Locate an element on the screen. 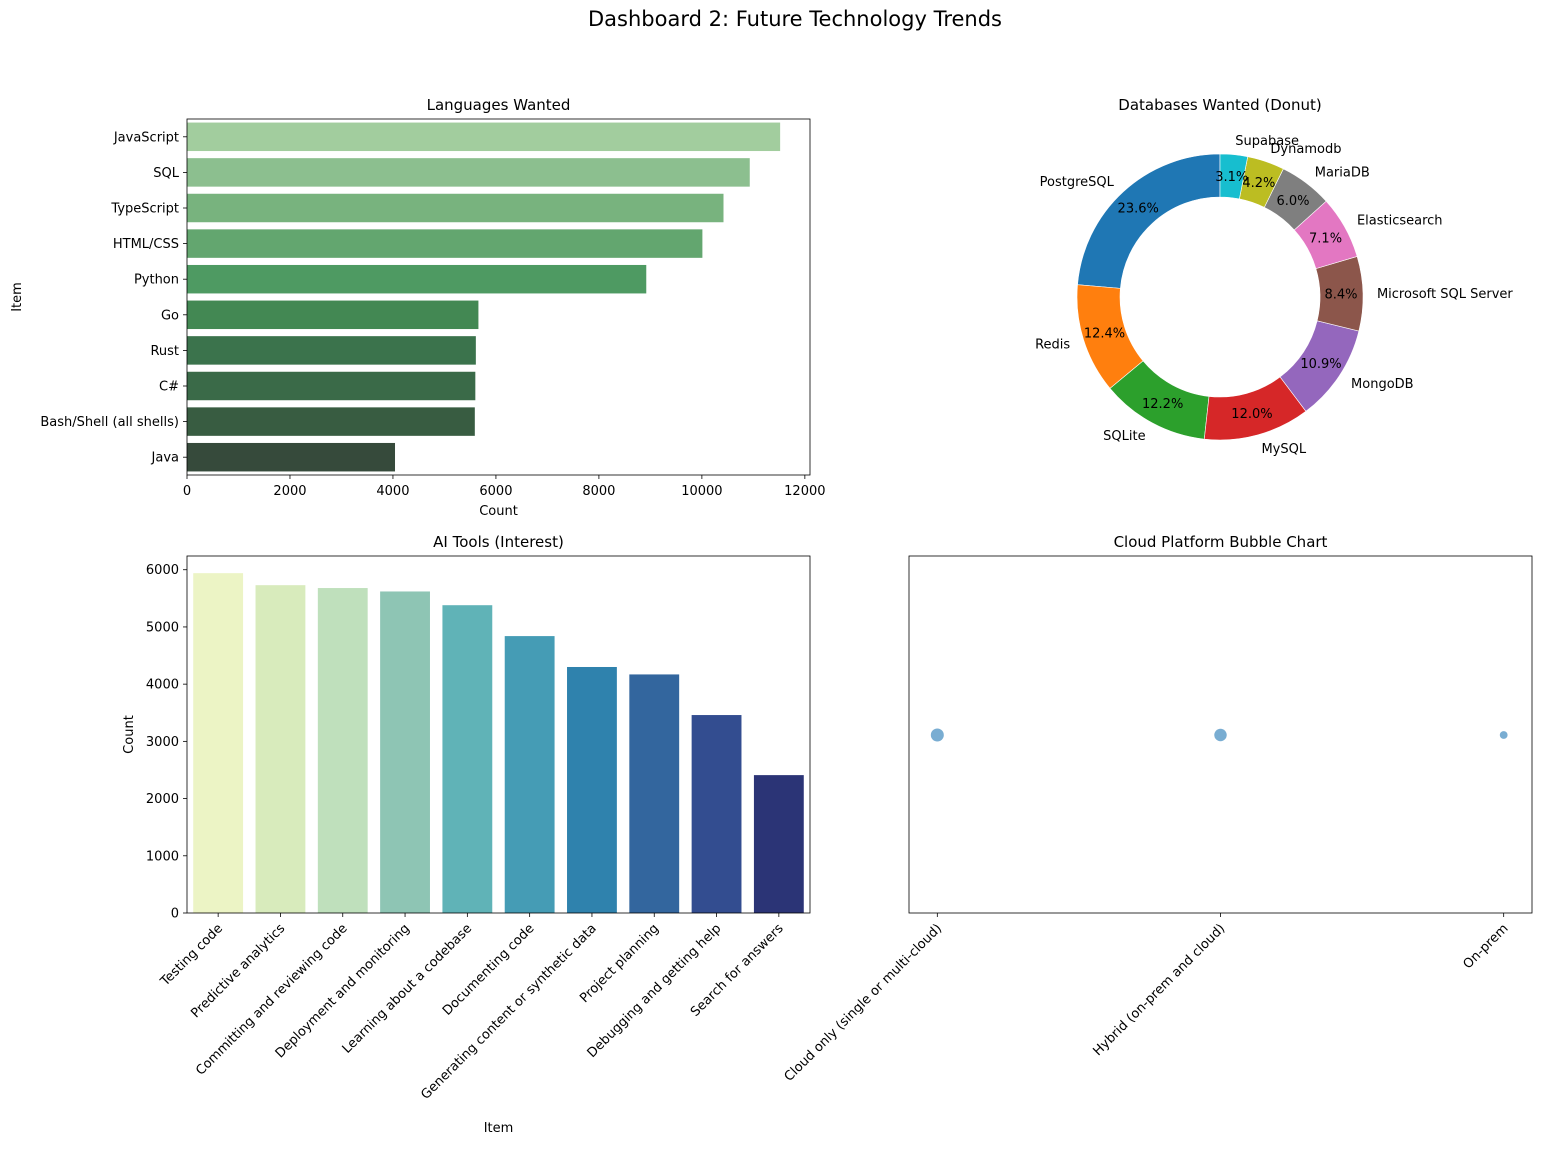 The height and width of the screenshot is (1149, 1542). languages-tick-label: Python is located at coordinates (156, 280).